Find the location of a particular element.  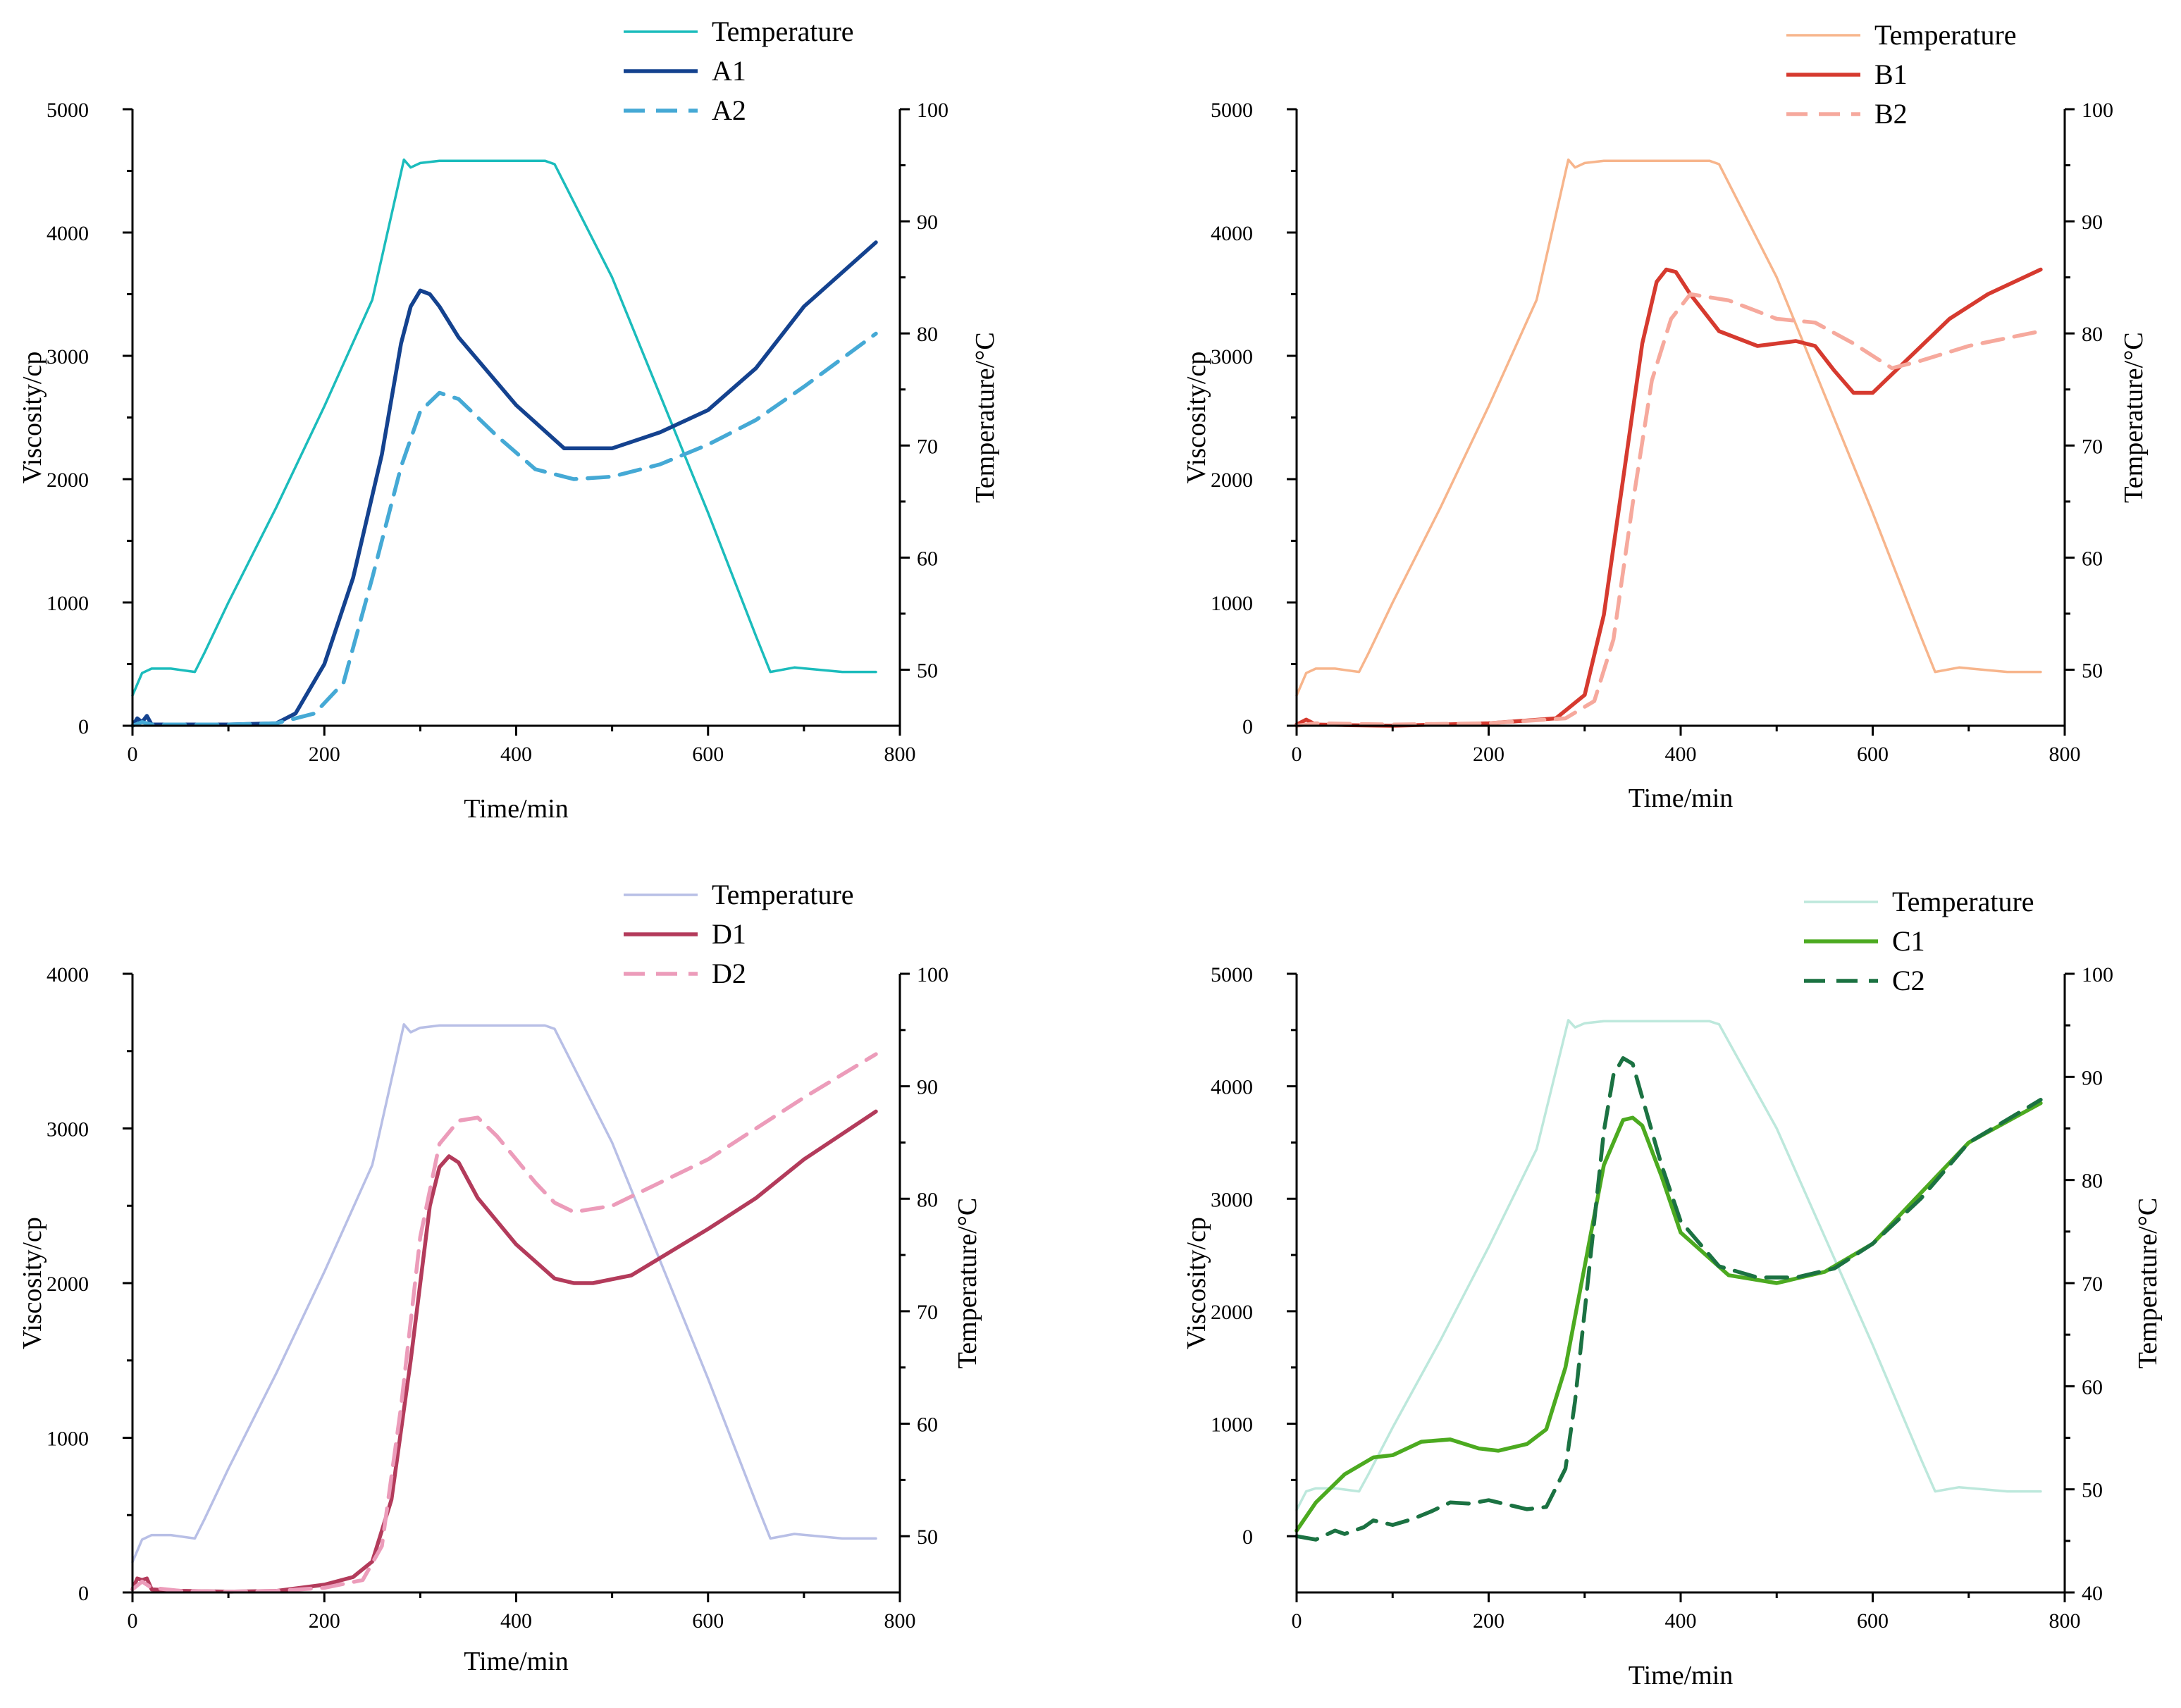

legend-label-c1: C1 is located at coordinates (1909, 941).